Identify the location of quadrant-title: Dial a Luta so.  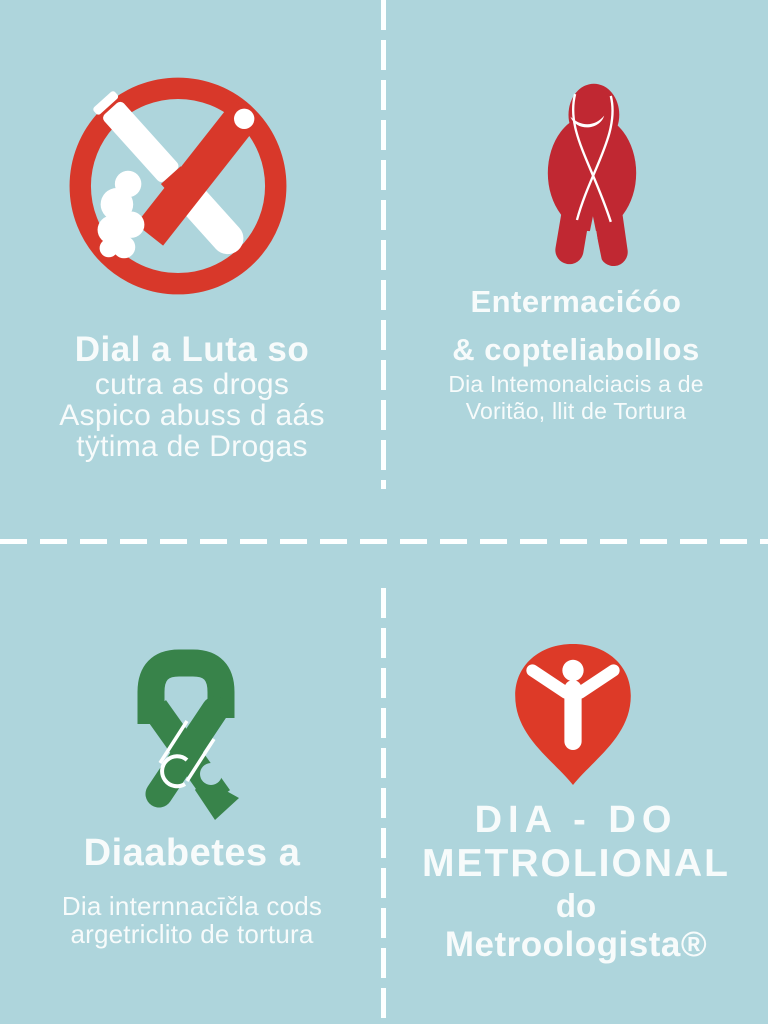
(192, 349).